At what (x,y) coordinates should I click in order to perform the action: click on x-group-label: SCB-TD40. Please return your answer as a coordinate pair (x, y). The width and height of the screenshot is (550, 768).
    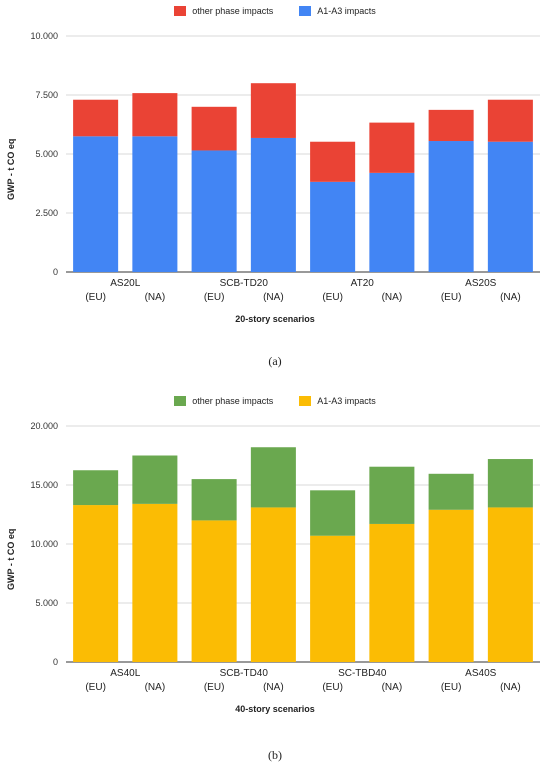
    Looking at the image, I should click on (244, 673).